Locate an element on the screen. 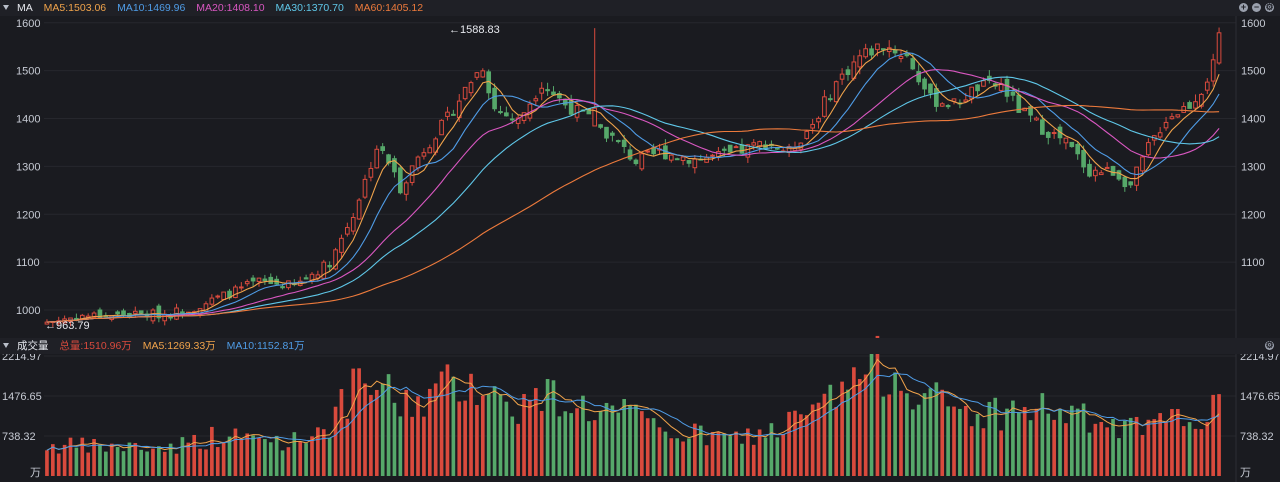 The image size is (1280, 482). min-price-annotation: ←963.79 is located at coordinates (67, 326).